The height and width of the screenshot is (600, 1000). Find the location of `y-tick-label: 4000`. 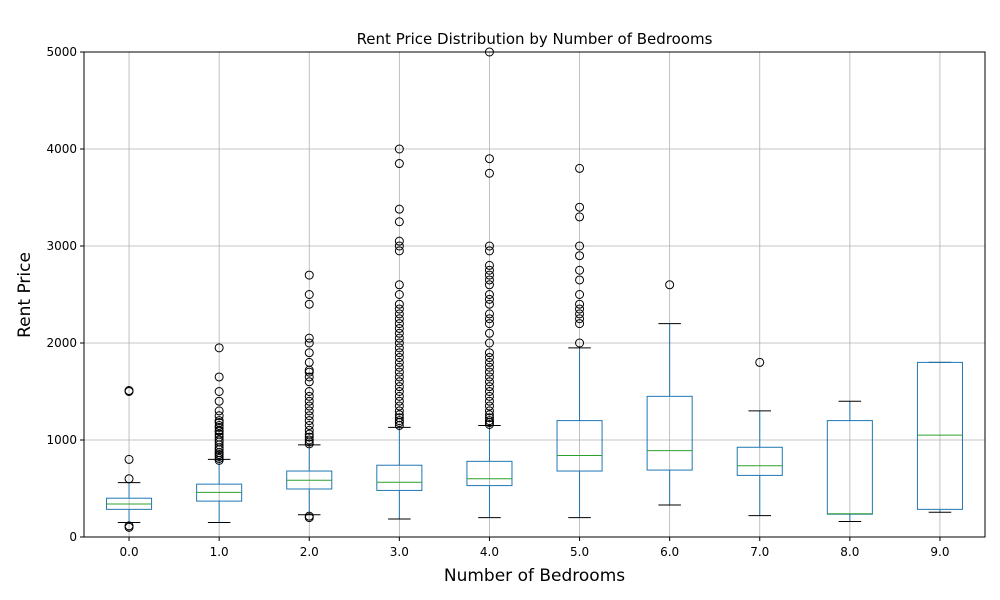

y-tick-label: 4000 is located at coordinates (61, 149).